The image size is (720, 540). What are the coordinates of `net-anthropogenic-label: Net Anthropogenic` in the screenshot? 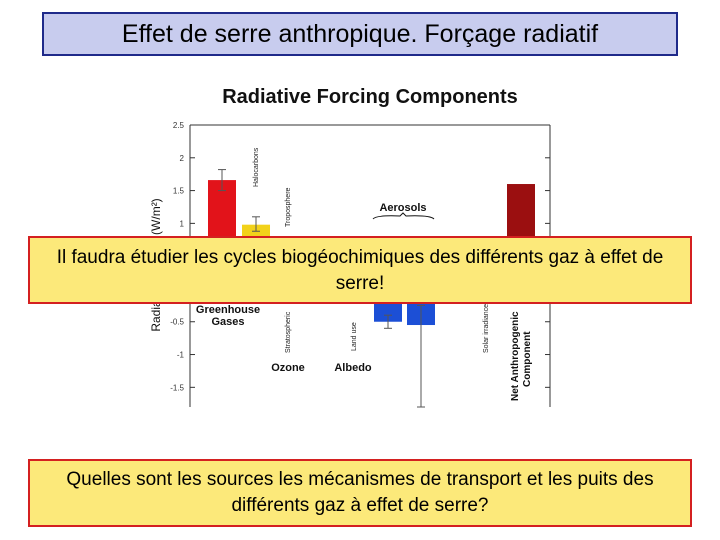 It's located at (515, 356).